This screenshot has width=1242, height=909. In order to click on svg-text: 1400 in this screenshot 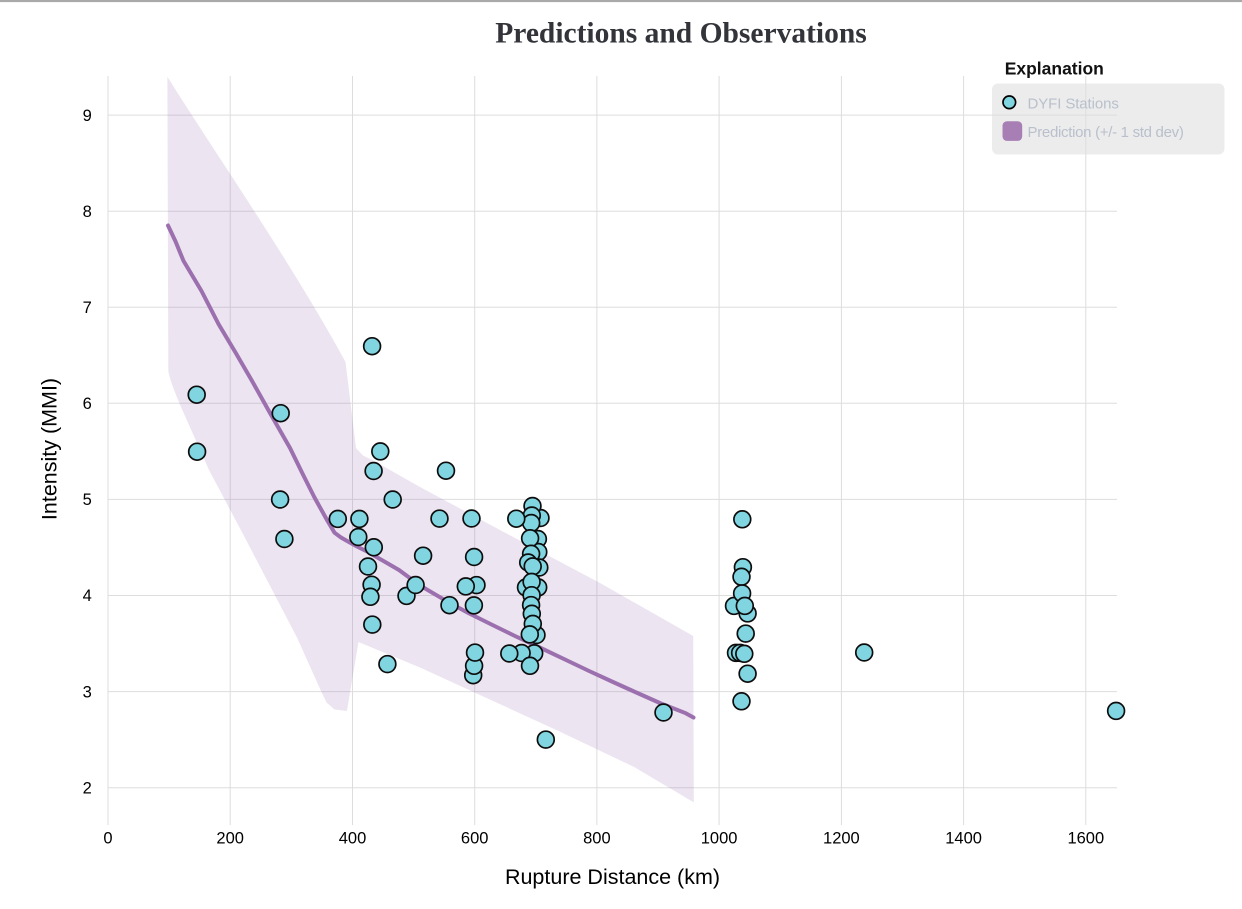, I will do `click(963, 838)`.